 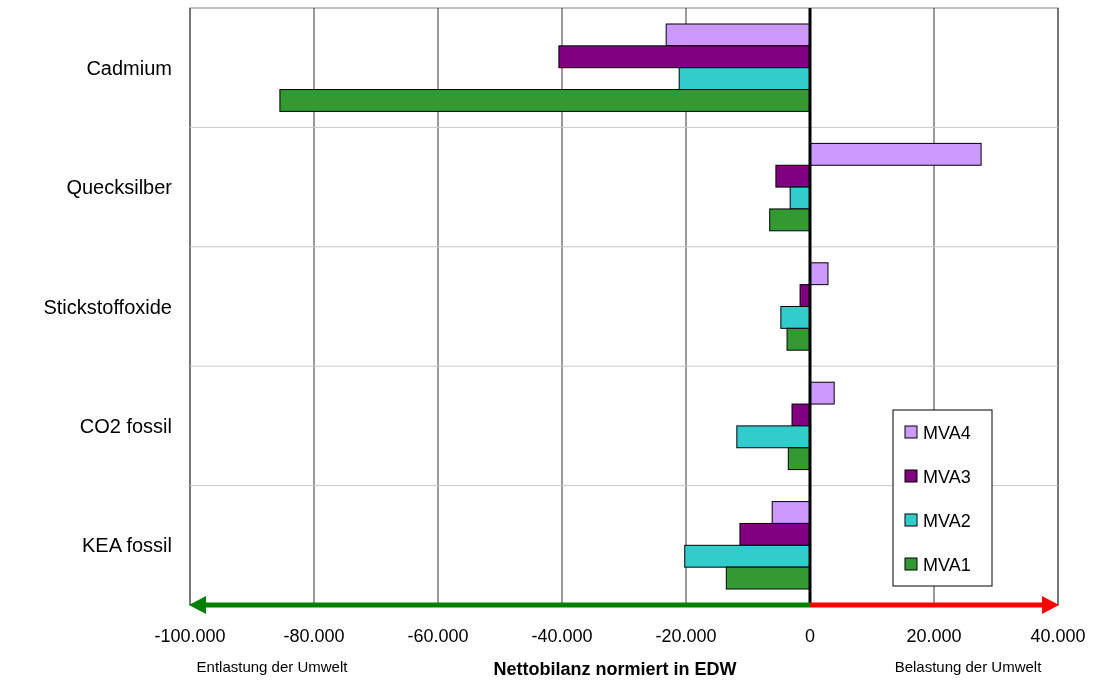 What do you see at coordinates (934, 636) in the screenshot?
I see `x-tick-label: 20.000` at bounding box center [934, 636].